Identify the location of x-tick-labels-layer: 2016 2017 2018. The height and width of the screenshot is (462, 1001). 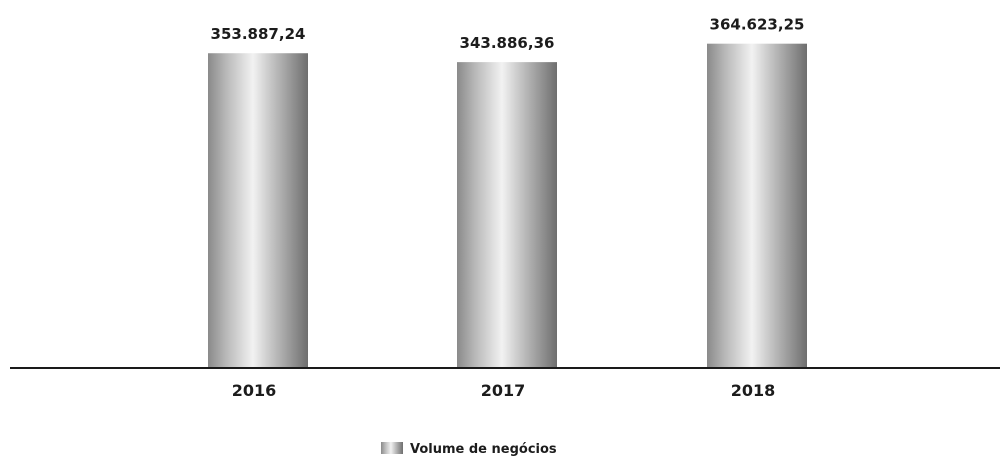
(504, 390).